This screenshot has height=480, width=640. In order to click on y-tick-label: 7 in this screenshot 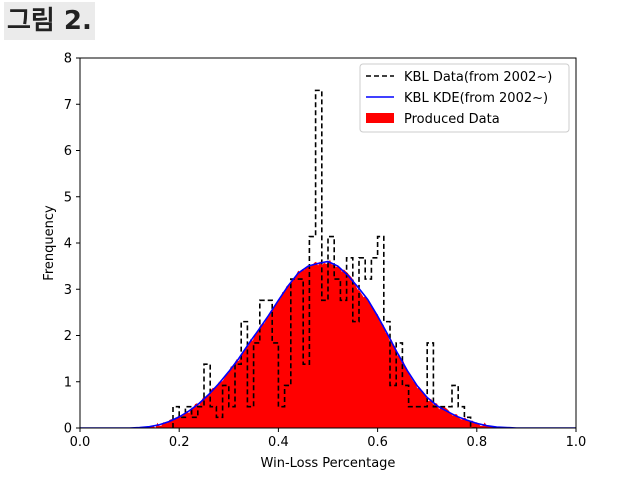, I will do `click(68, 105)`.